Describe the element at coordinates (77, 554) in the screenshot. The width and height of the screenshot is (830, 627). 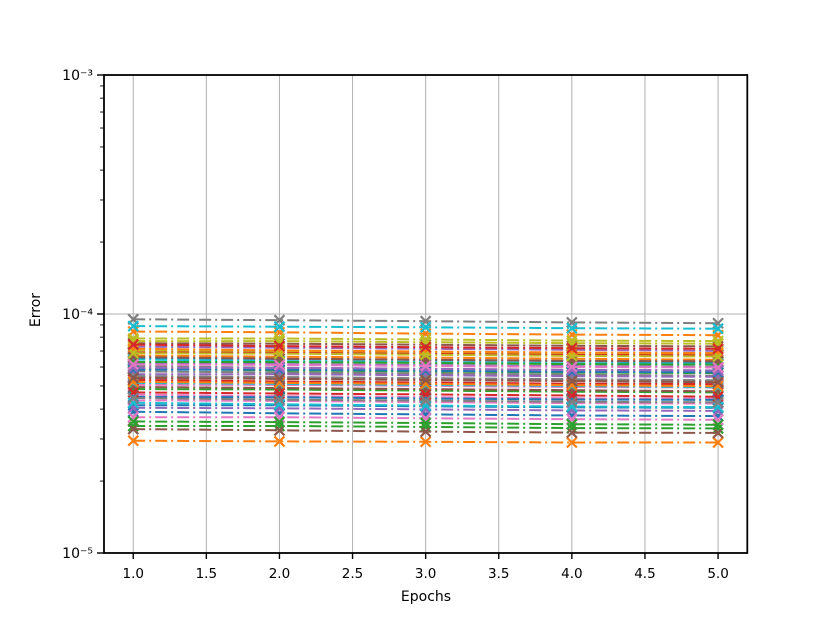
I see `y-tick-label: 10⁻⁵` at that location.